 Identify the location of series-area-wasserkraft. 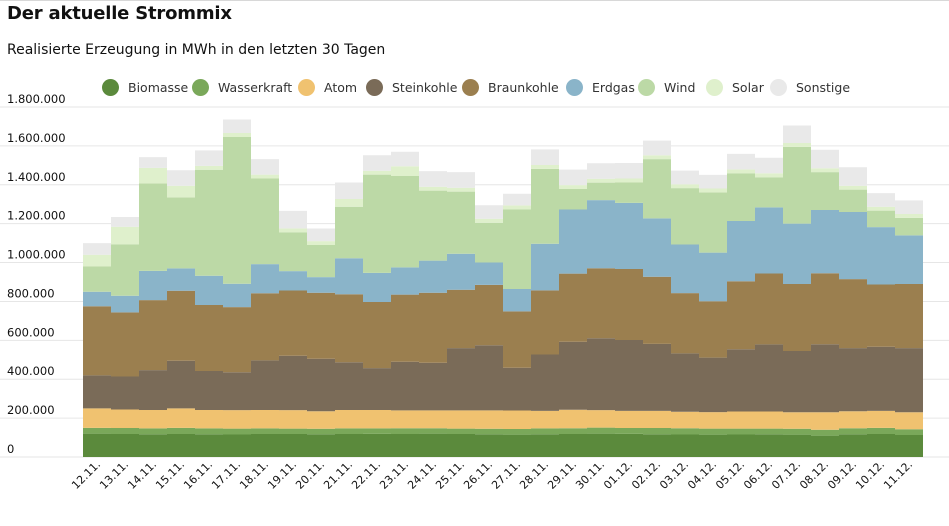
(503, 431).